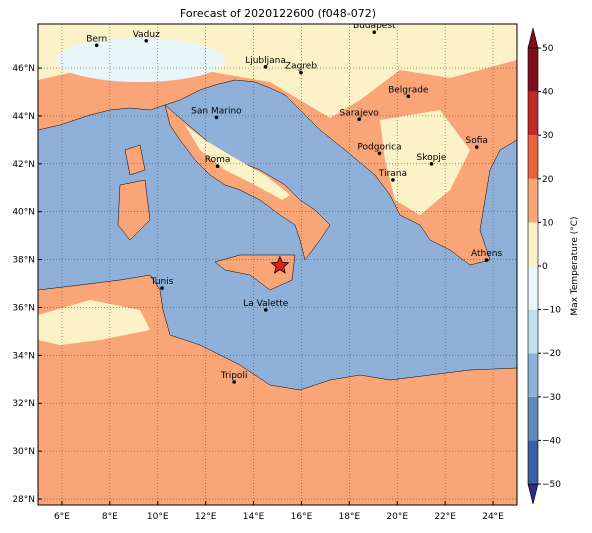 The height and width of the screenshot is (533, 592). Describe the element at coordinates (134, 210) in the screenshot. I see `land-sardinia` at that location.